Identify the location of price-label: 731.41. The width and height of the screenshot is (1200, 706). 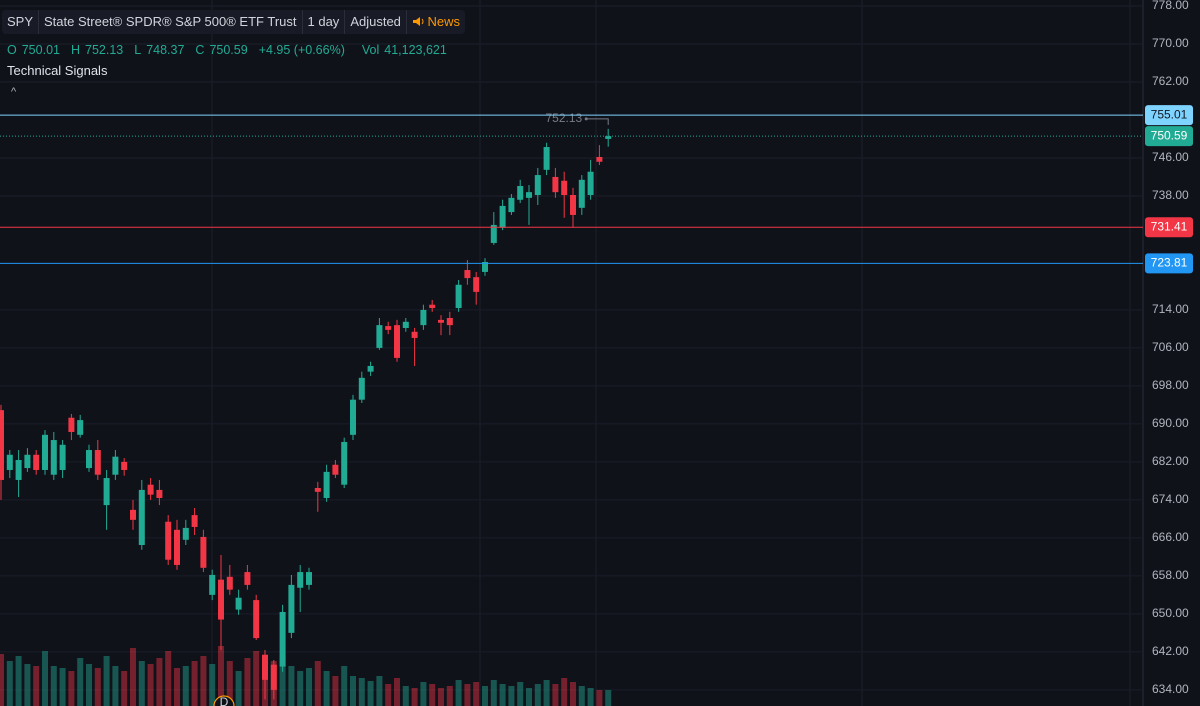
(1169, 226).